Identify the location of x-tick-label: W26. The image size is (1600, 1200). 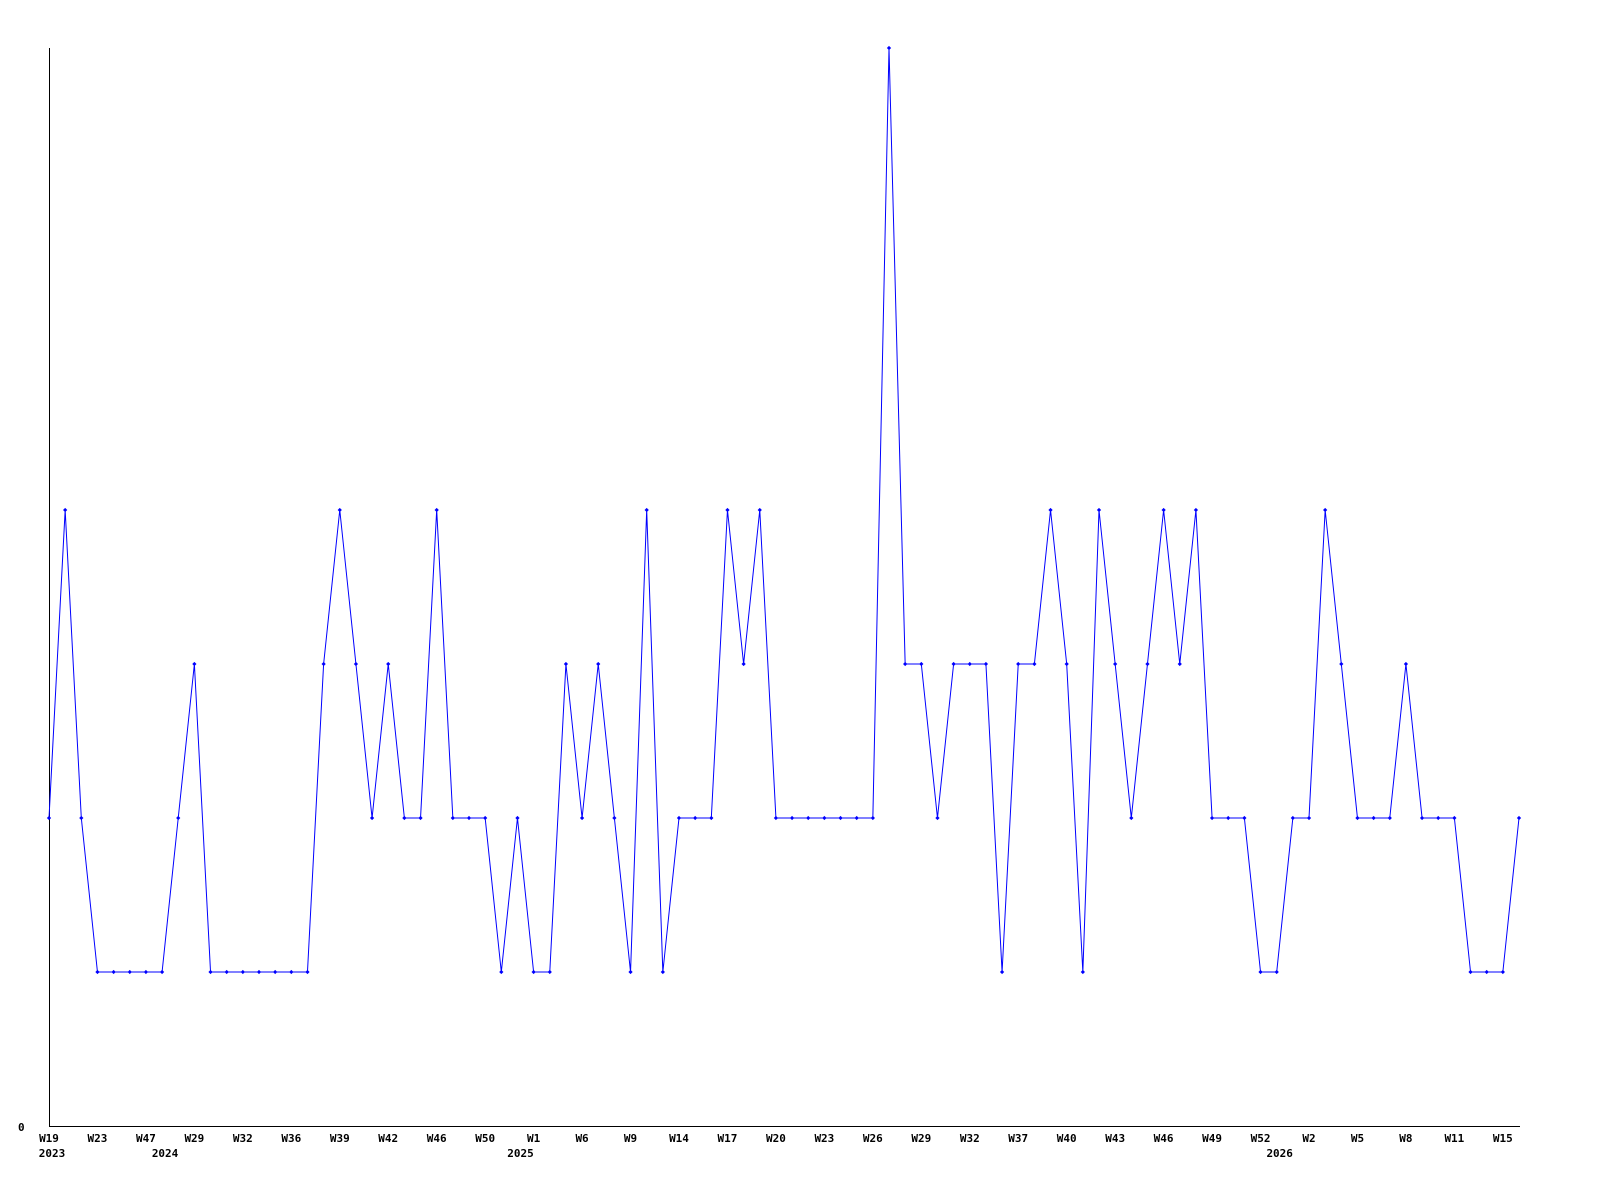
(873, 1138).